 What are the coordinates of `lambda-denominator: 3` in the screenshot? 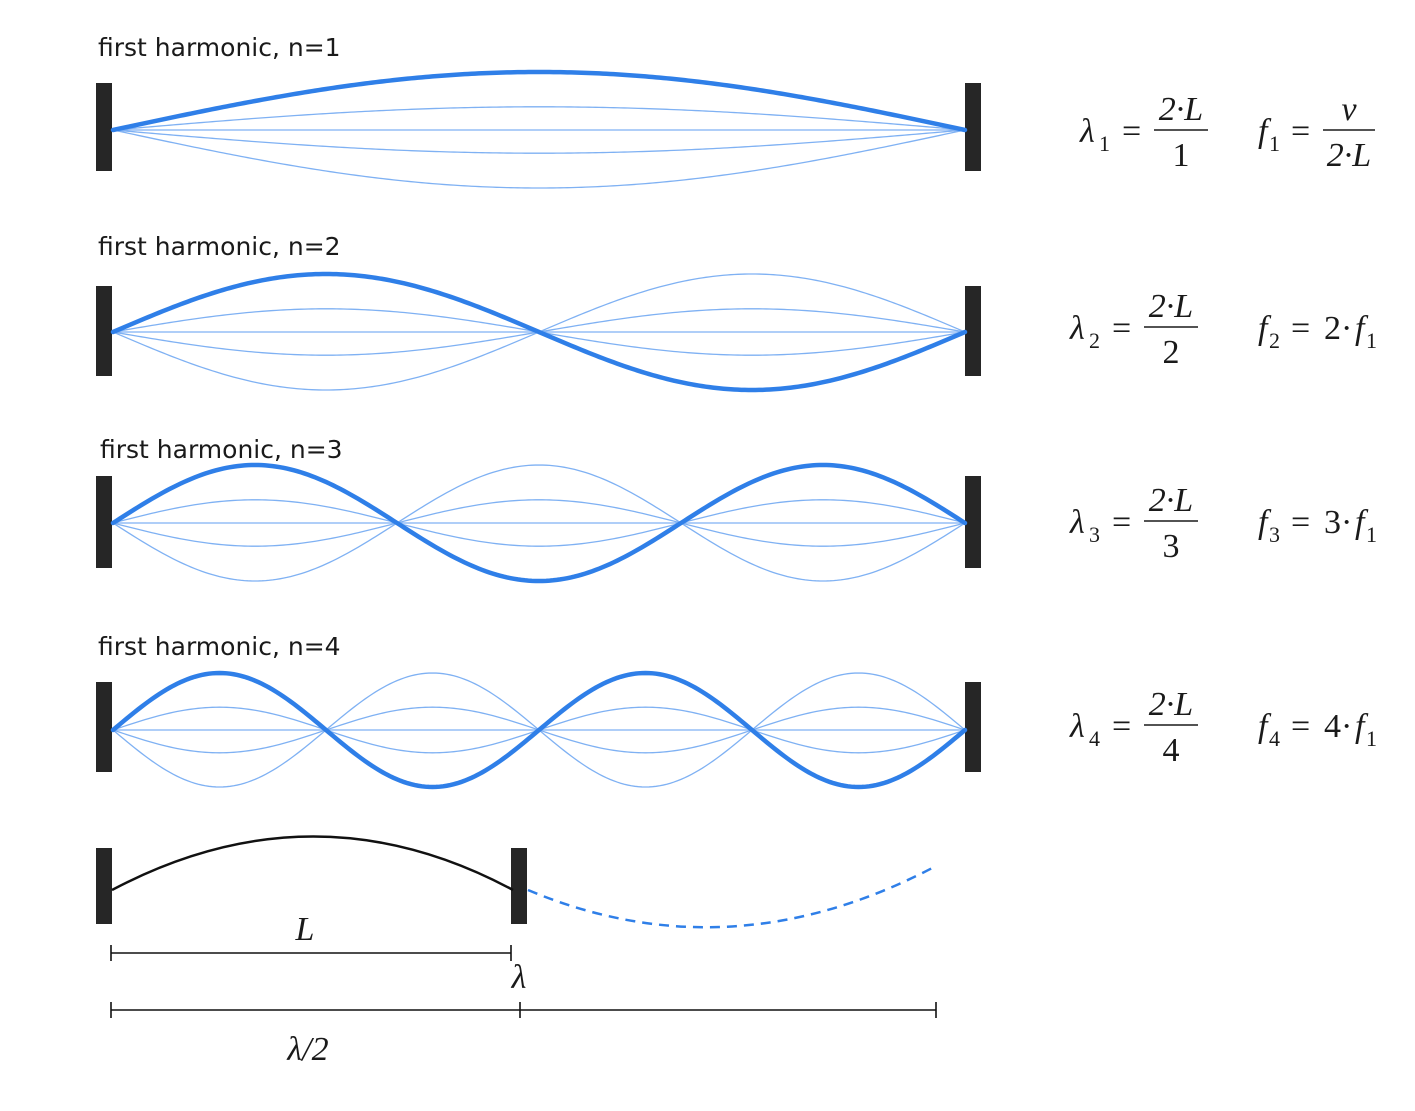 It's located at (1171, 546).